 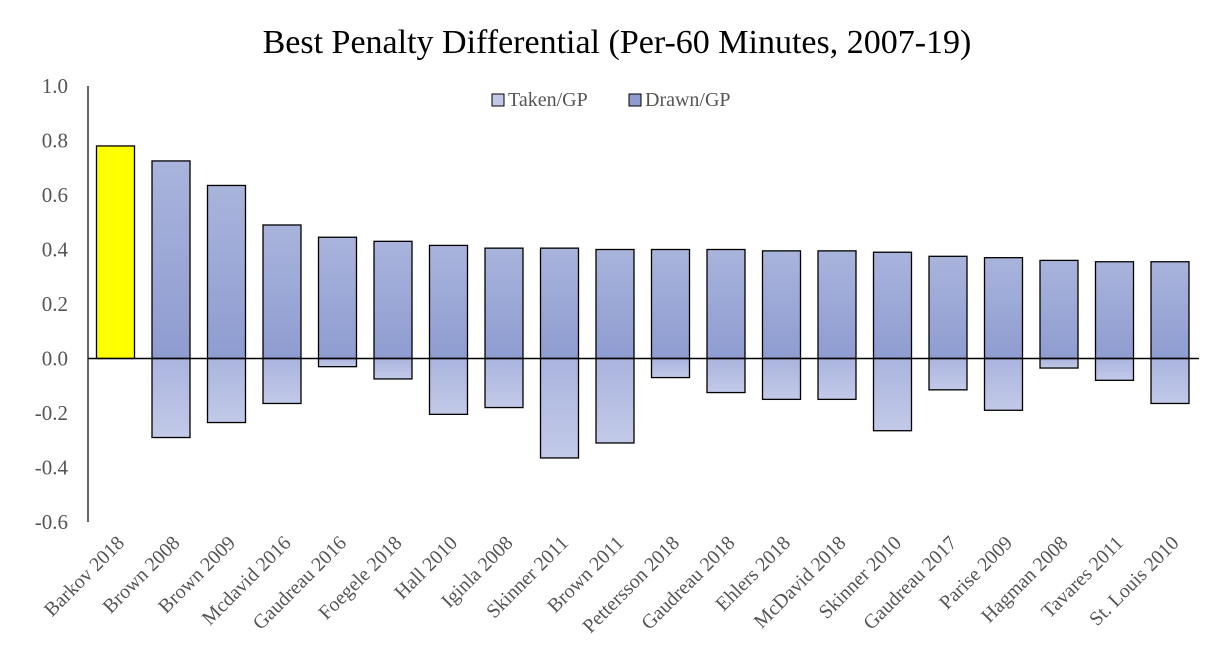 I want to click on legend-label: Taken/GP, so click(x=548, y=100).